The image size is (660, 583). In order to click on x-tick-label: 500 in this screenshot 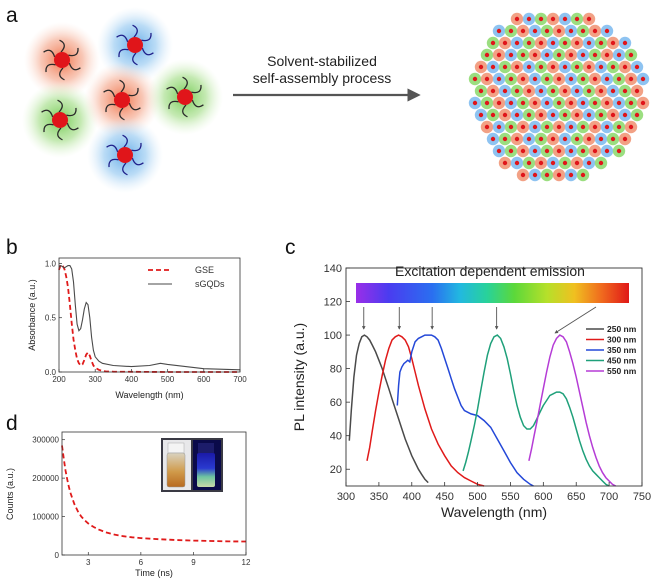, I will do `click(168, 379)`.